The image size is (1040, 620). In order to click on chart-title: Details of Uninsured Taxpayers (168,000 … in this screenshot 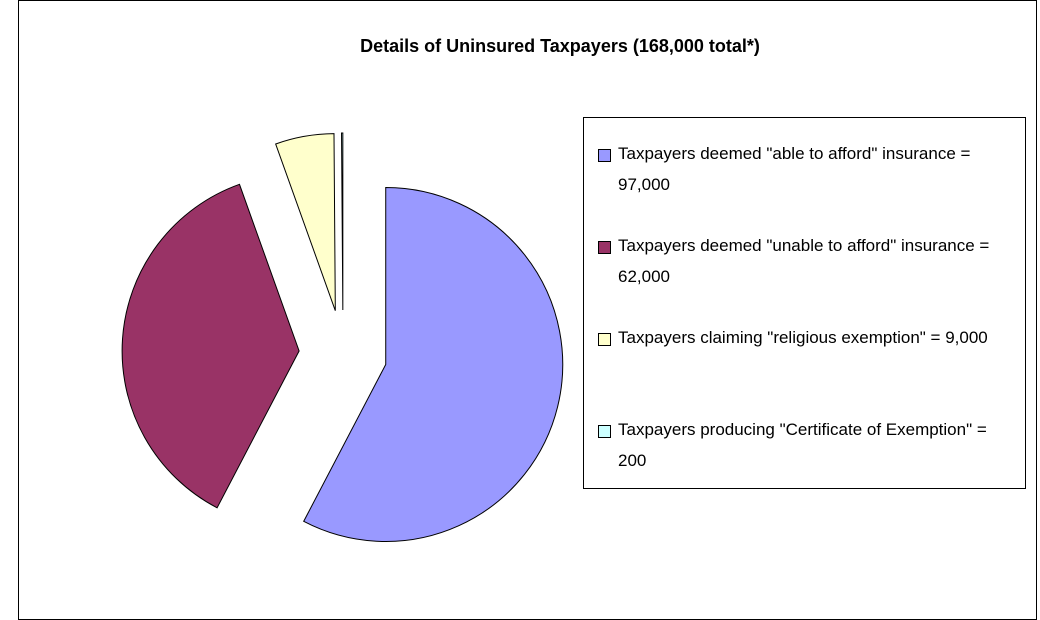, I will do `click(560, 46)`.